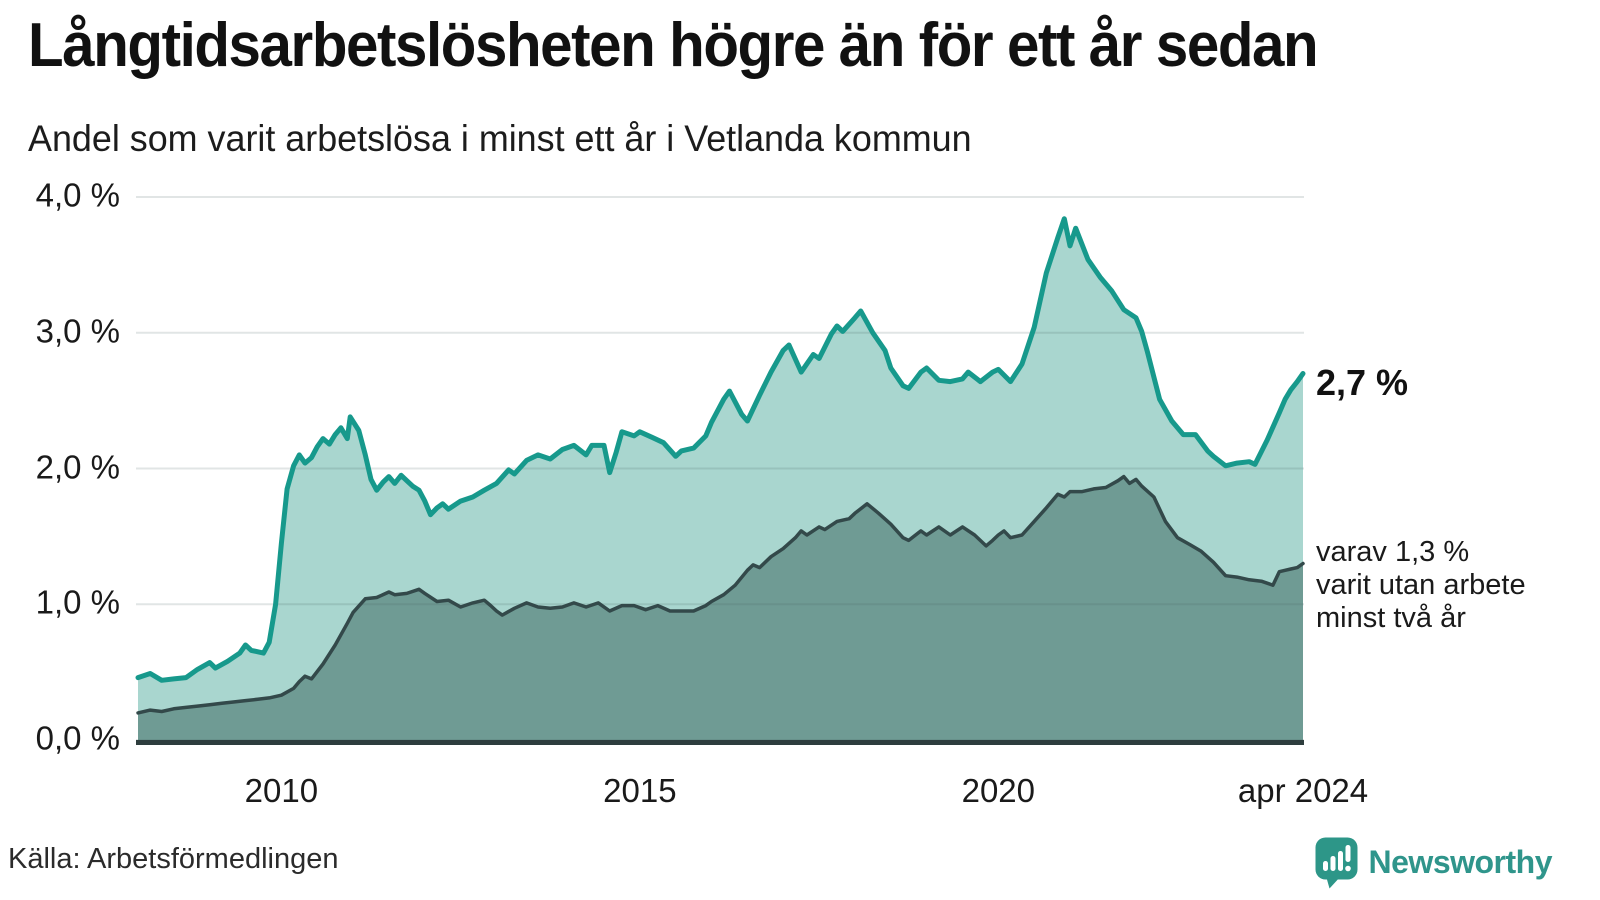 Image resolution: width=1600 pixels, height=900 pixels. Describe the element at coordinates (1336, 862) in the screenshot. I see `newsworthy-logo-icon` at that location.